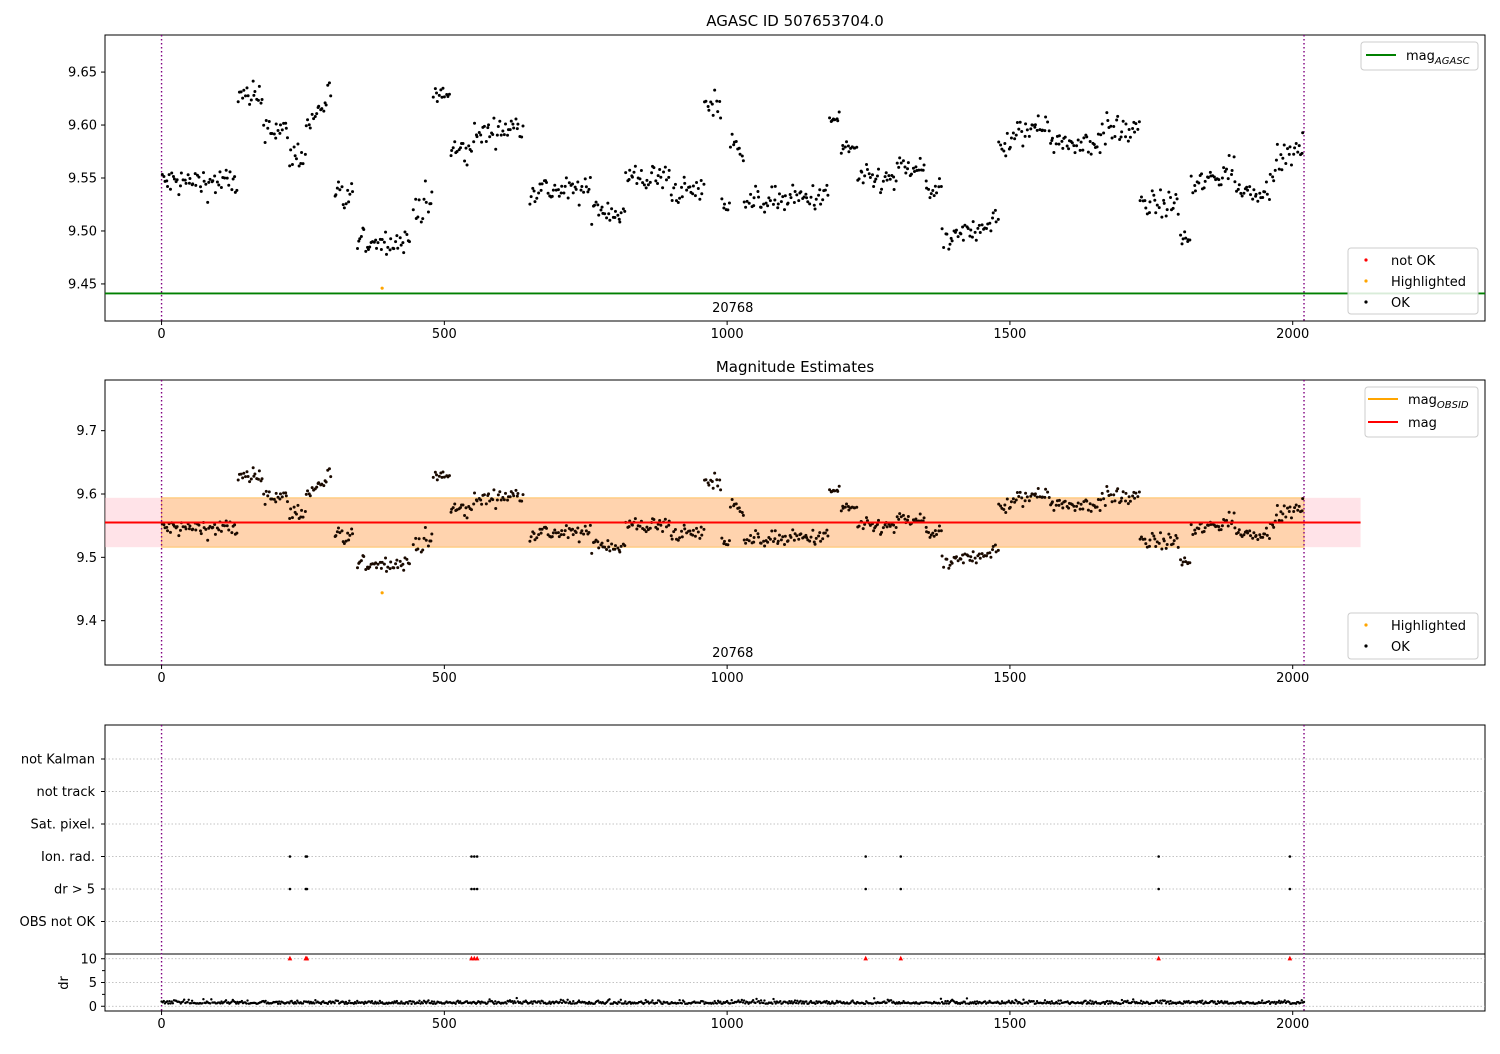 Image resolution: width=1500 pixels, height=1054 pixels. Describe the element at coordinates (1158, 958) in the screenshot. I see `high-dr-marker` at that location.